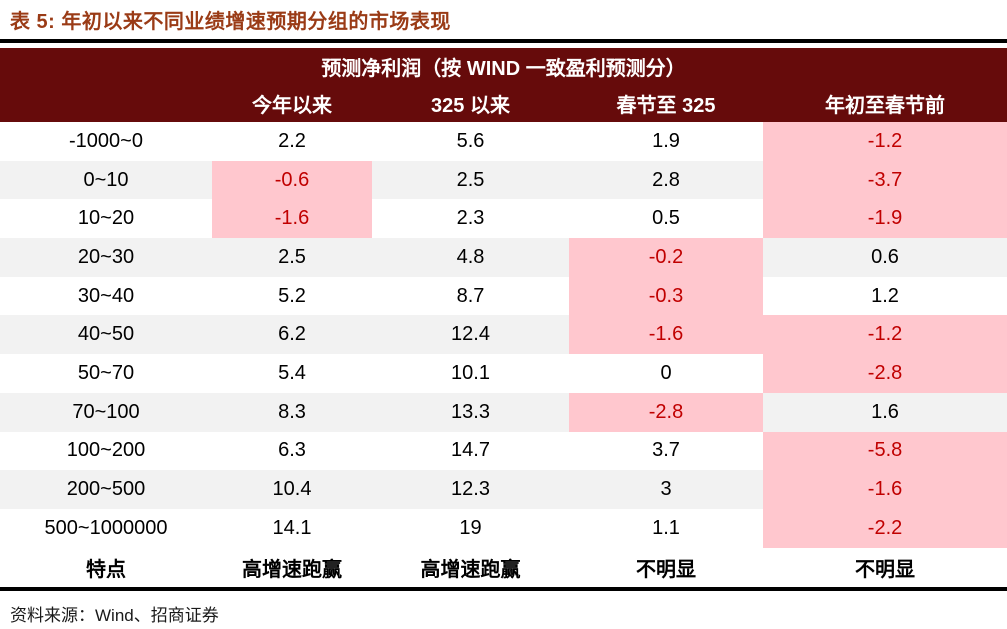 The height and width of the screenshot is (629, 1007). I want to click on value-cell: 14.1, so click(292, 528).